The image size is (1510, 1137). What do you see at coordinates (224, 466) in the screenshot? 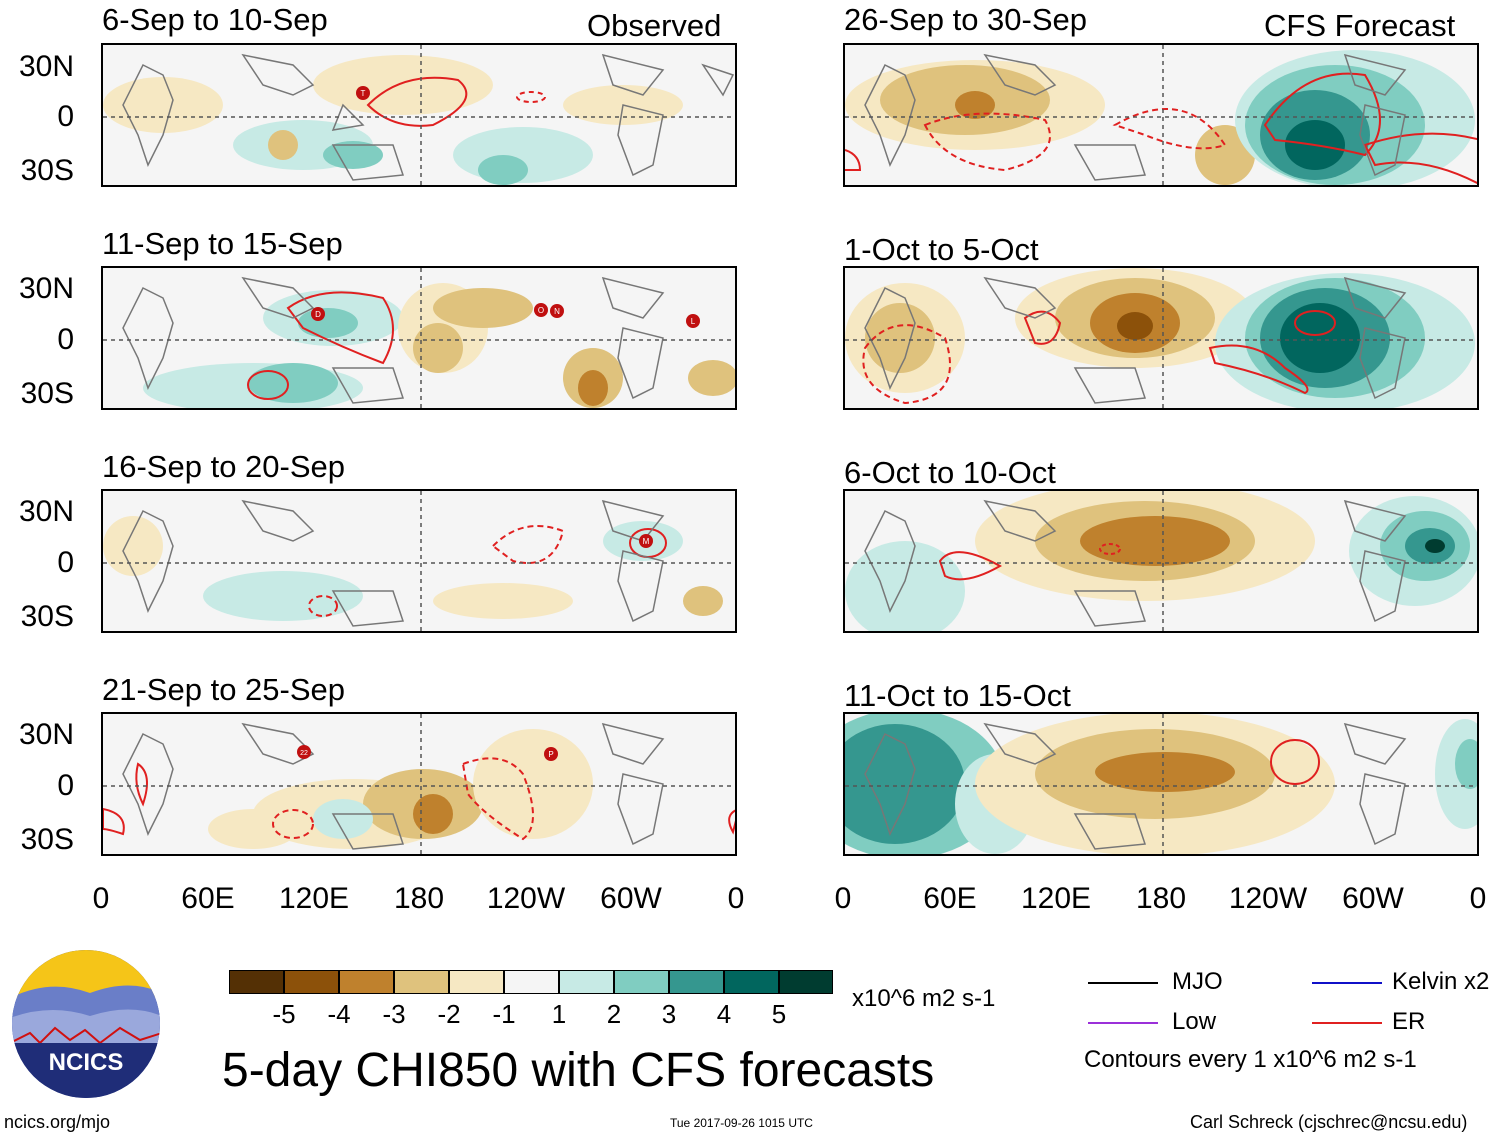
I see `panel-title-3: 16-Sep to 20-Sep` at bounding box center [224, 466].